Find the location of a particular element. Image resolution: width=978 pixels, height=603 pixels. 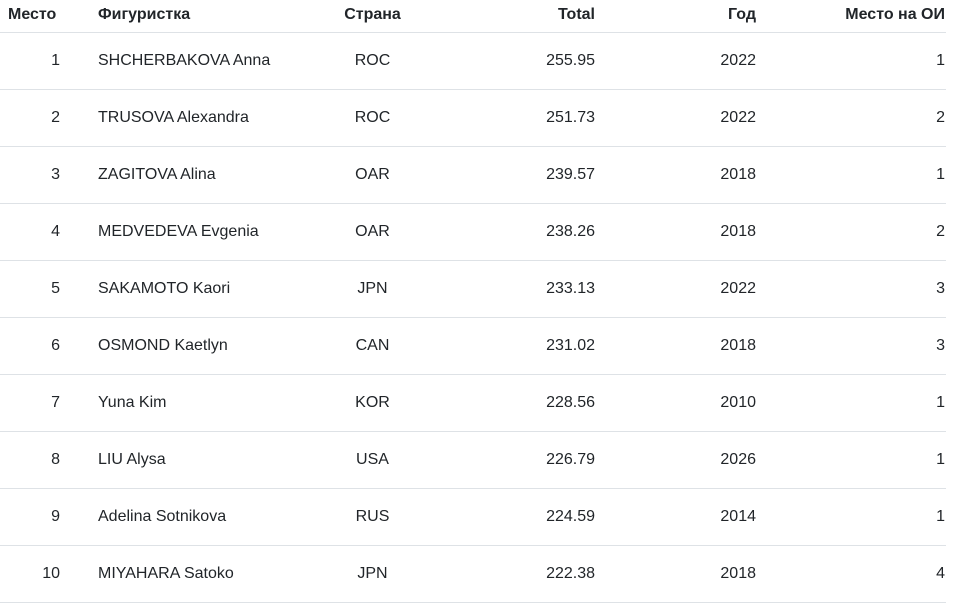

cell-skater-name: MIYAHARA Satoko is located at coordinates (202, 574).